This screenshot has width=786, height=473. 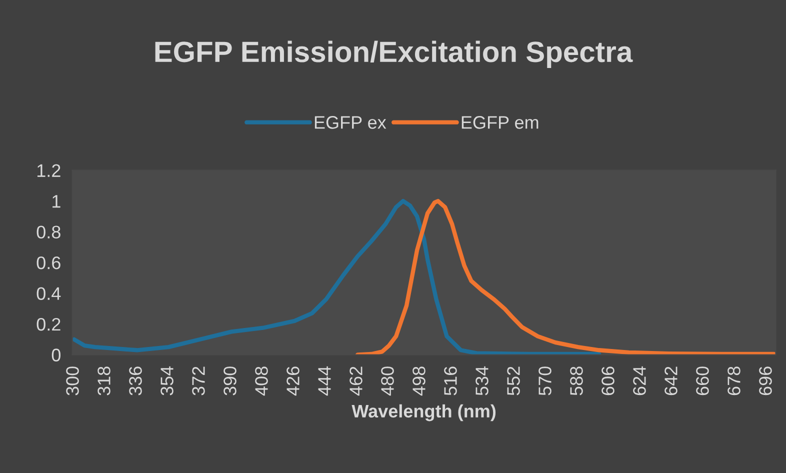 What do you see at coordinates (671, 381) in the screenshot?
I see `x-tick-label: 642` at bounding box center [671, 381].